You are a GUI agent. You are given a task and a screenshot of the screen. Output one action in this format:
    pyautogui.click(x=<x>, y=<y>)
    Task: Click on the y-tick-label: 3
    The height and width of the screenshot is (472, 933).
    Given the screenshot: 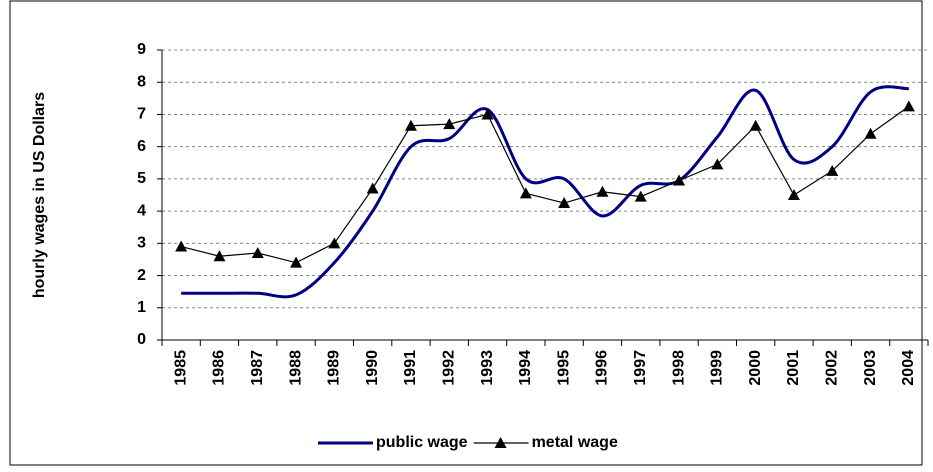 What is the action you would take?
    pyautogui.click(x=141, y=243)
    